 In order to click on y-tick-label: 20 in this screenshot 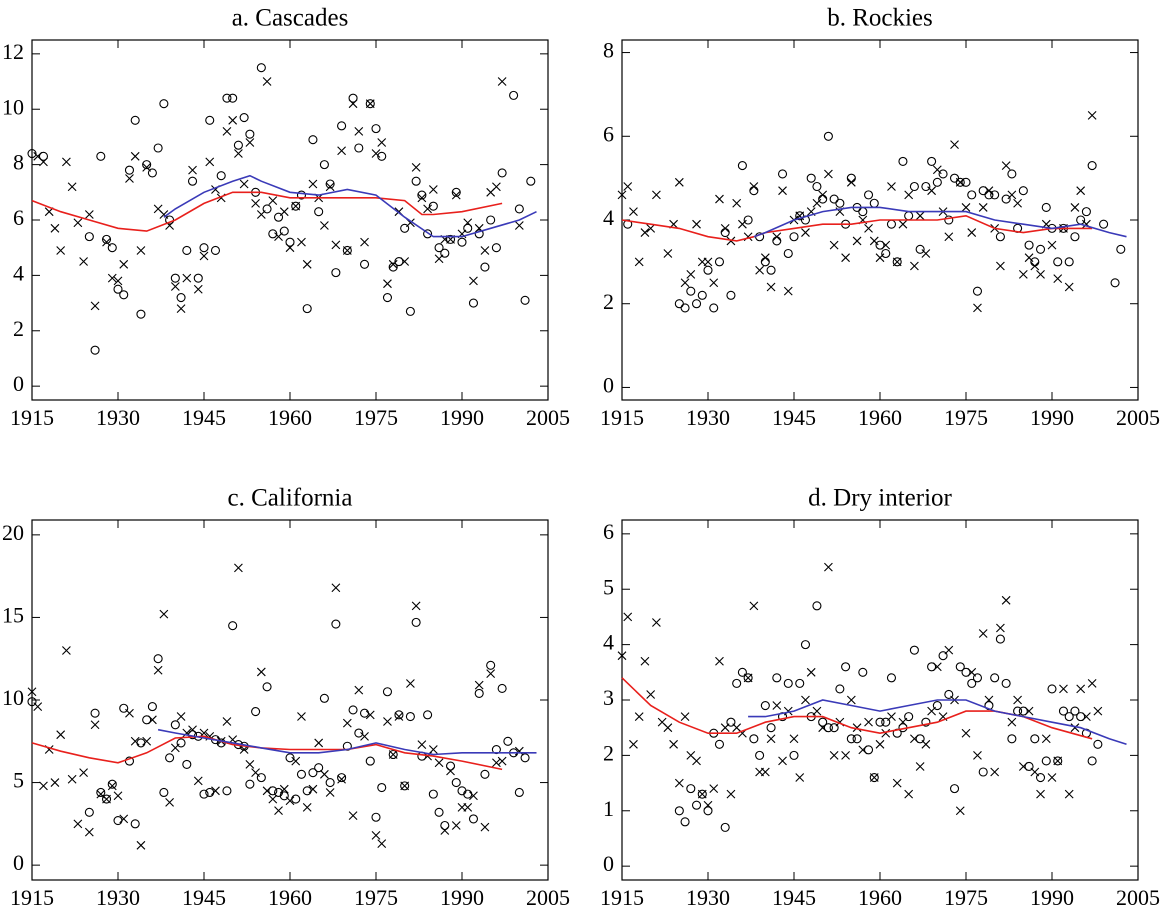, I will do `click(13, 532)`.